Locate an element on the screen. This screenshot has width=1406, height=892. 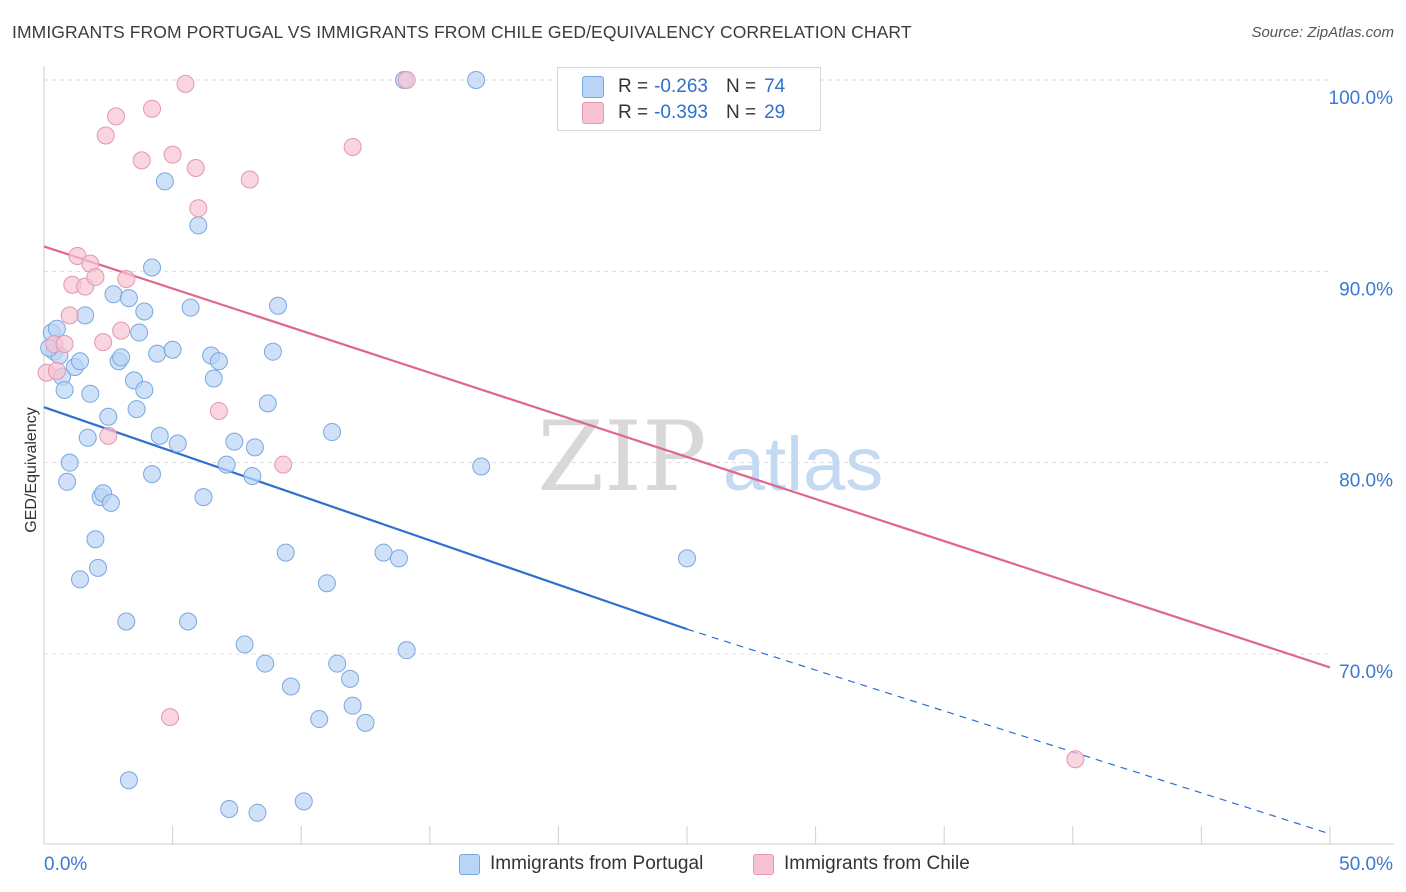
n-label: N = is located at coordinates (741, 112).